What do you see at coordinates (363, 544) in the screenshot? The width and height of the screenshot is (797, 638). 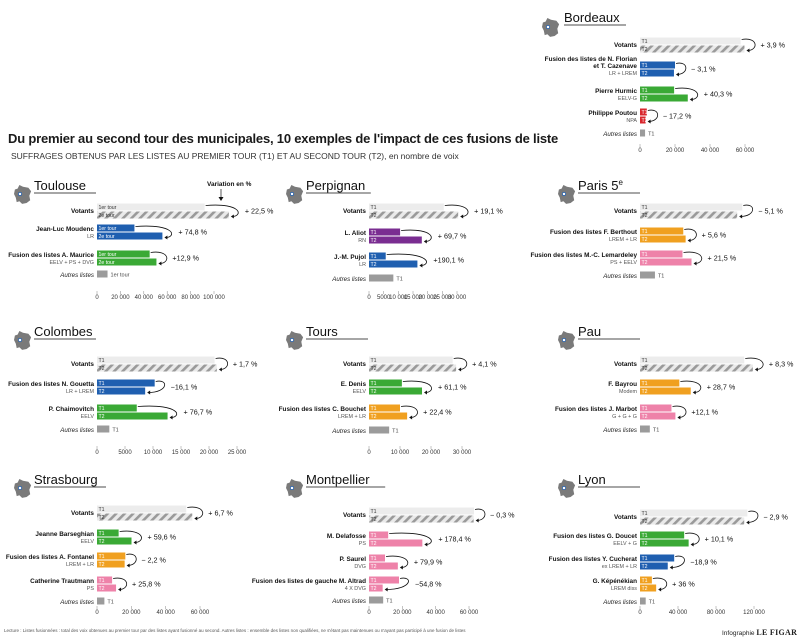 I see `row-sublabel: PS` at bounding box center [363, 544].